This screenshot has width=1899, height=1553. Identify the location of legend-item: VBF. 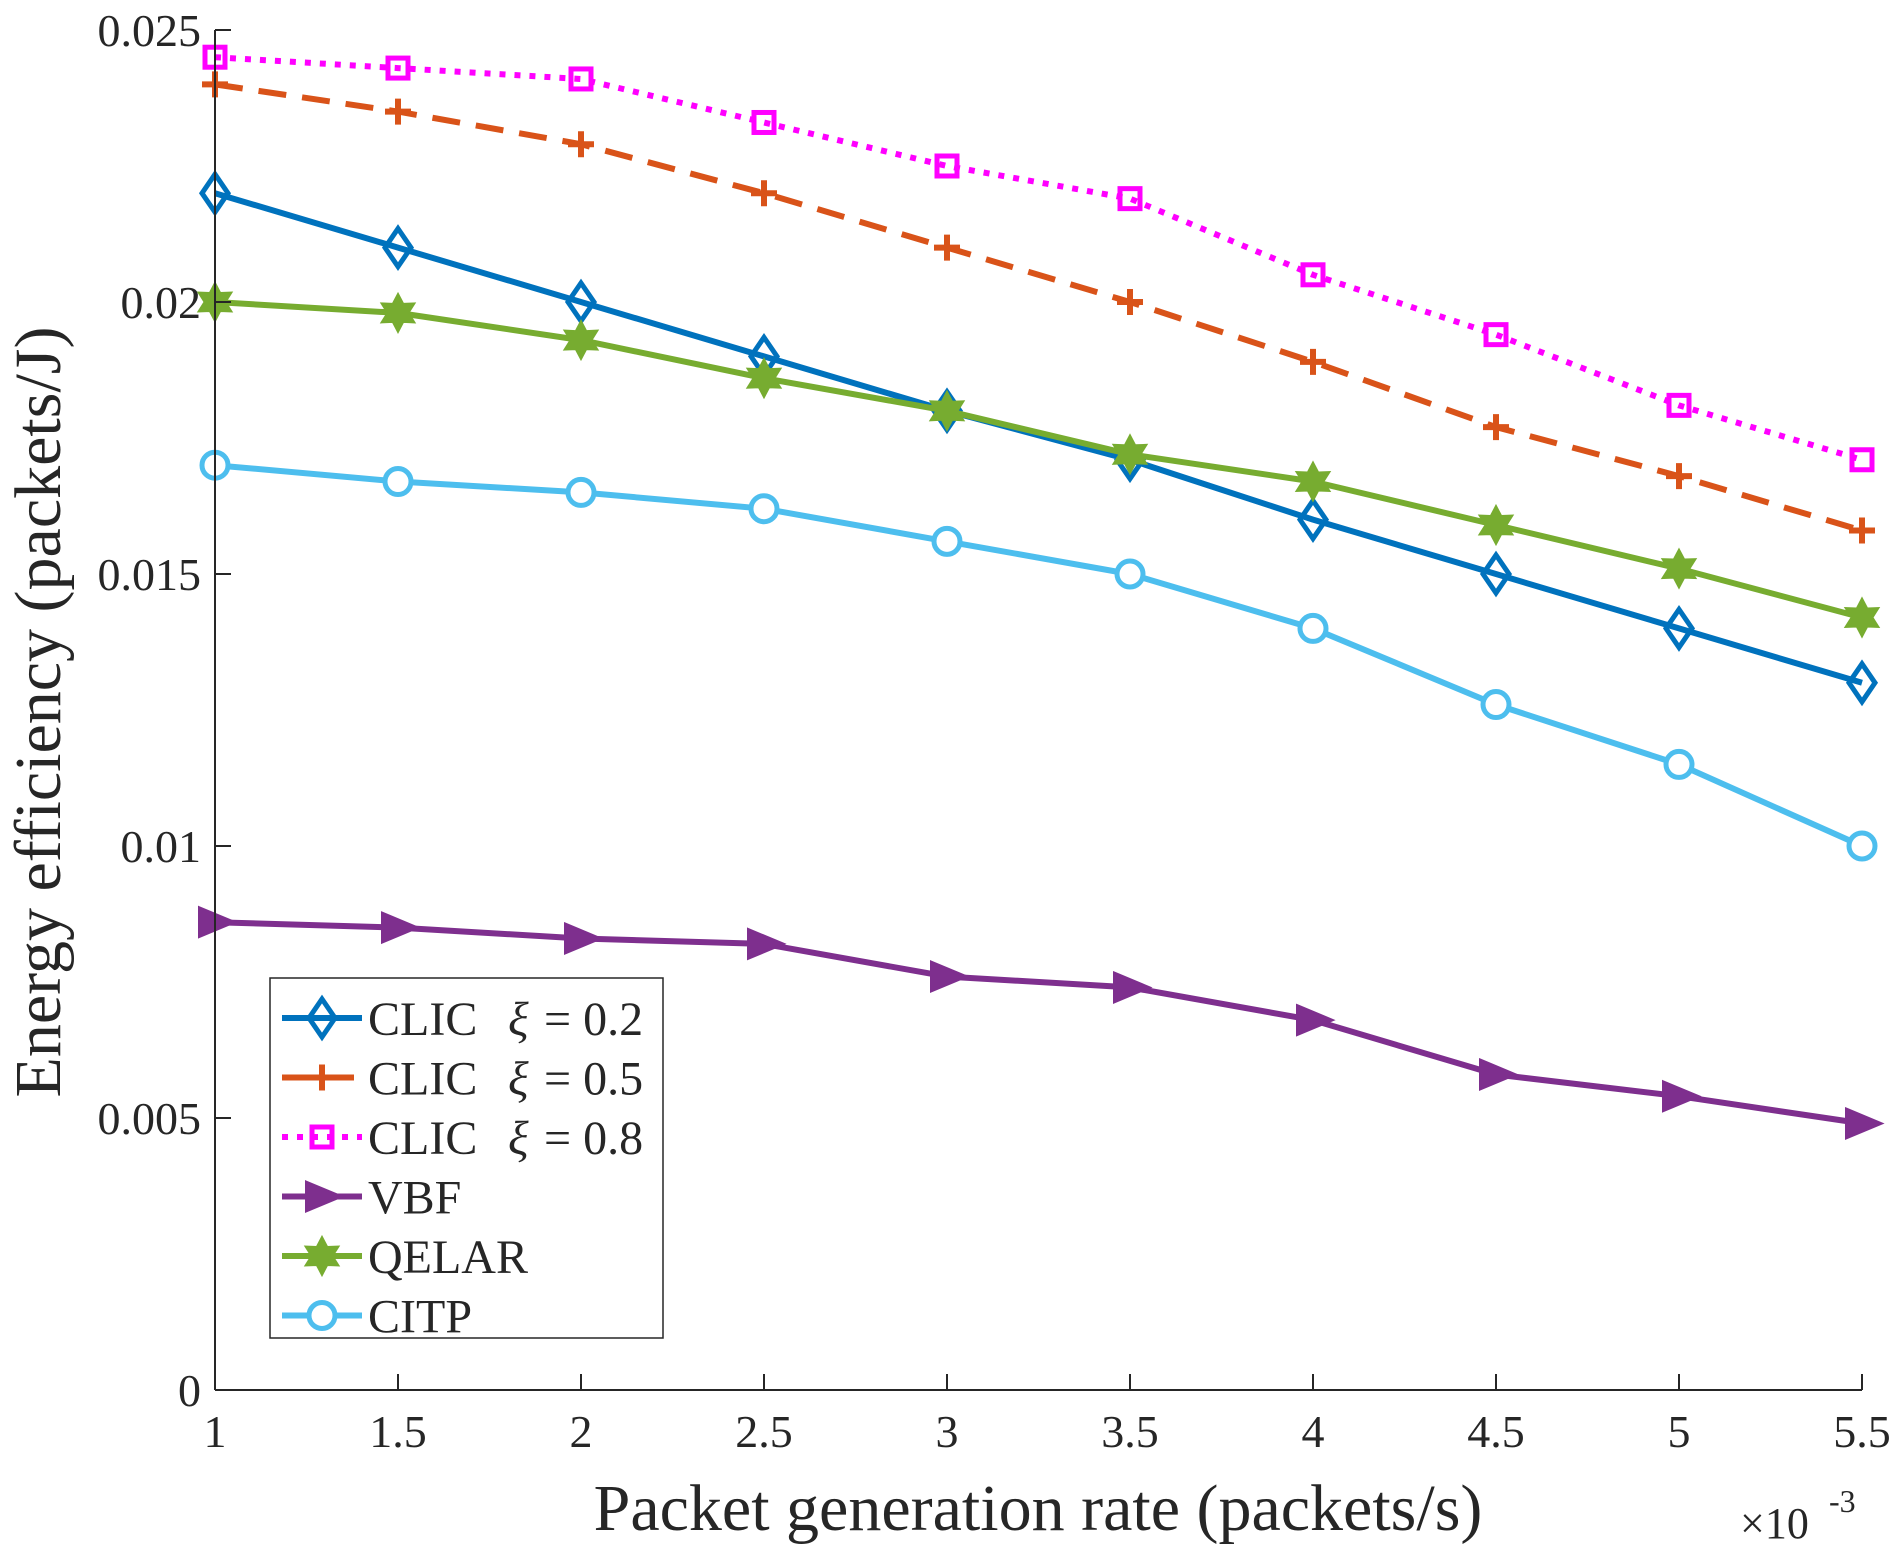
(371, 1198).